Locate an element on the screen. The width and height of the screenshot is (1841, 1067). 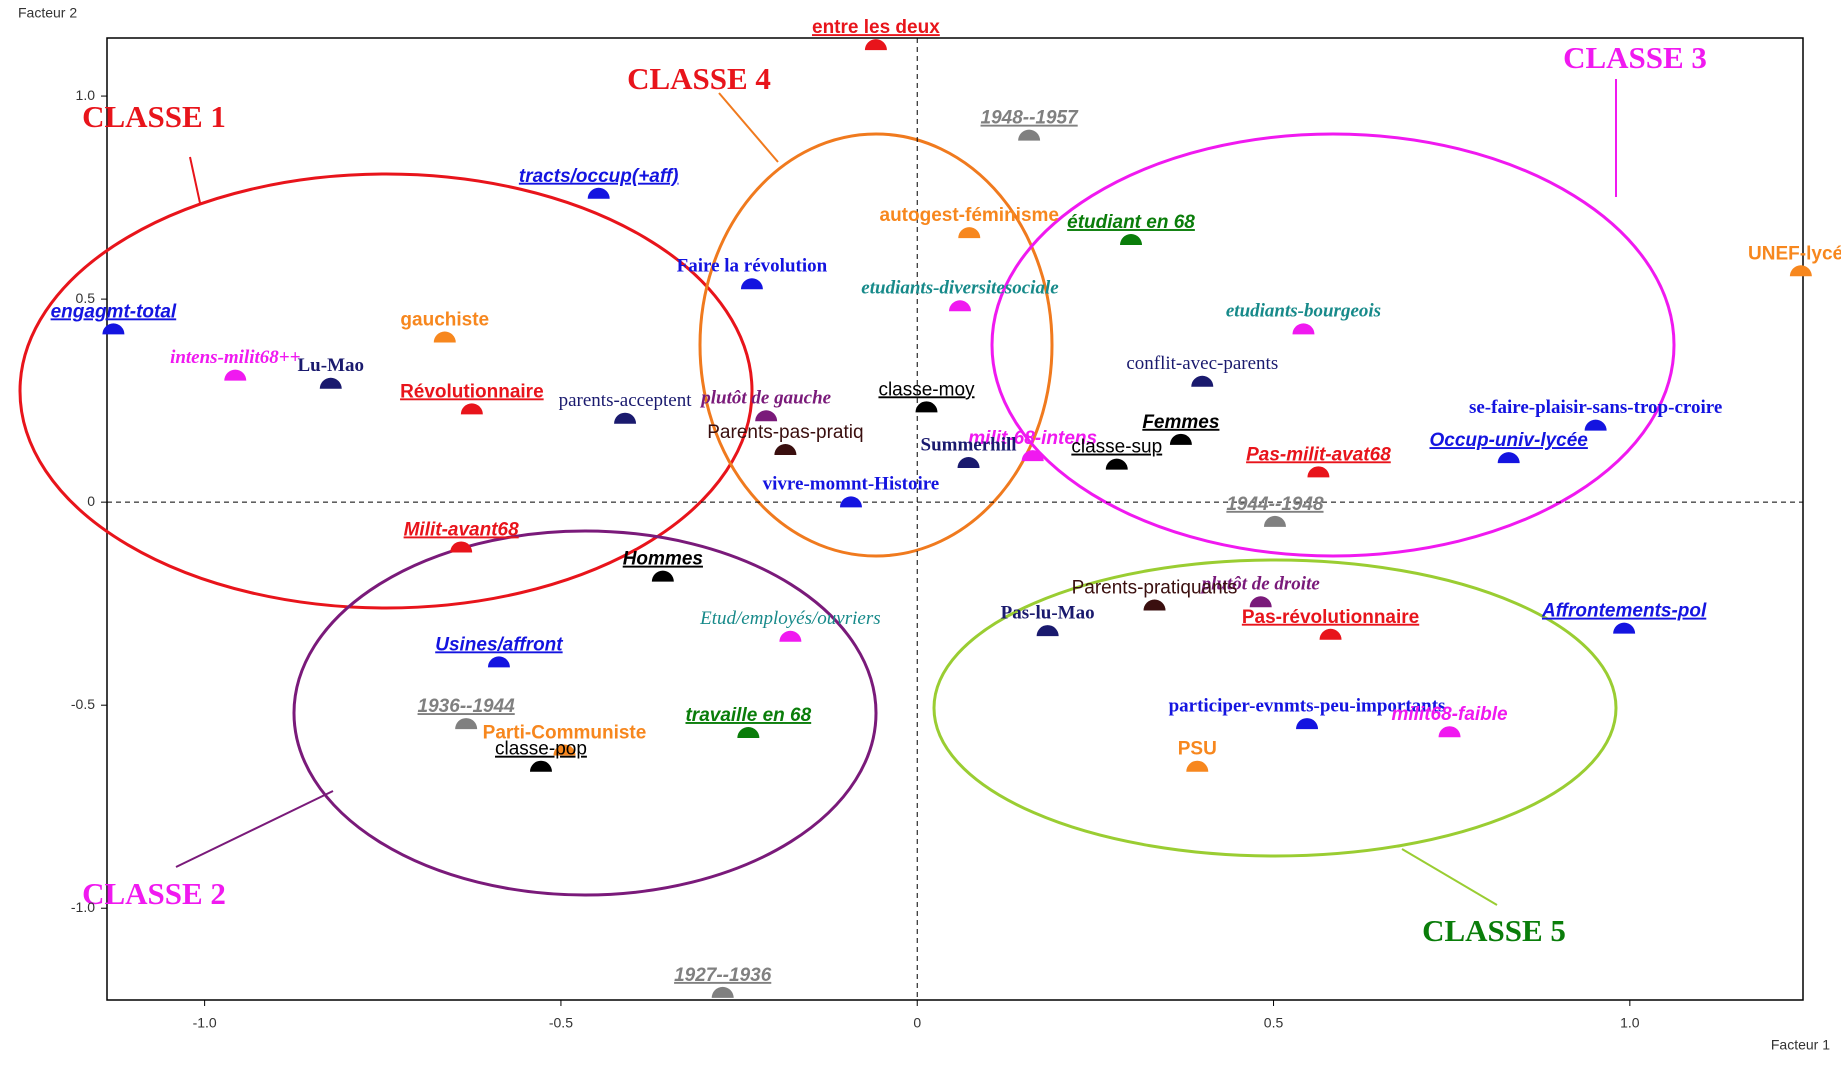
x-axis-label: Facteur 1 is located at coordinates (1800, 1045).